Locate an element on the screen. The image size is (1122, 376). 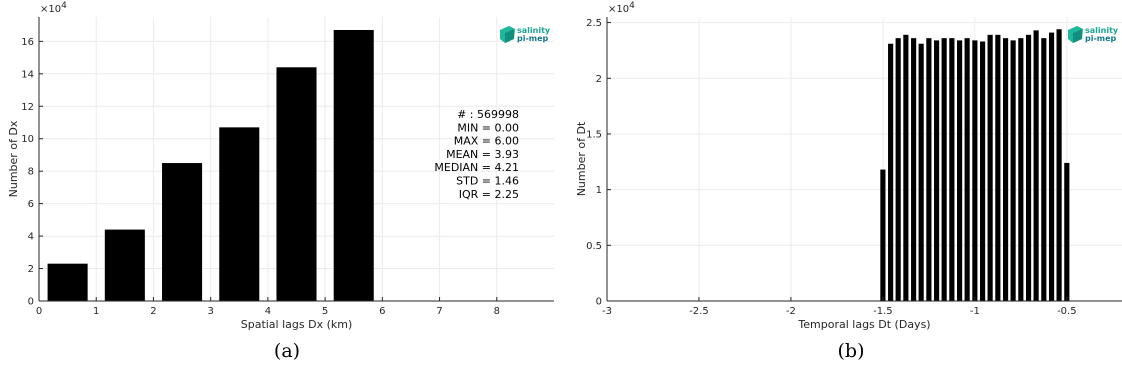
stats-line: MEDIAN = 4.21 is located at coordinates (476, 167).